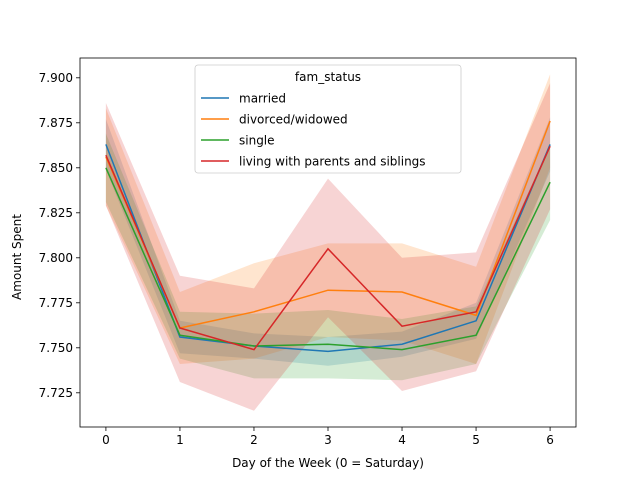 This screenshot has width=640, height=480. Describe the element at coordinates (56, 348) in the screenshot. I see `y-tick-label: 7.750` at that location.